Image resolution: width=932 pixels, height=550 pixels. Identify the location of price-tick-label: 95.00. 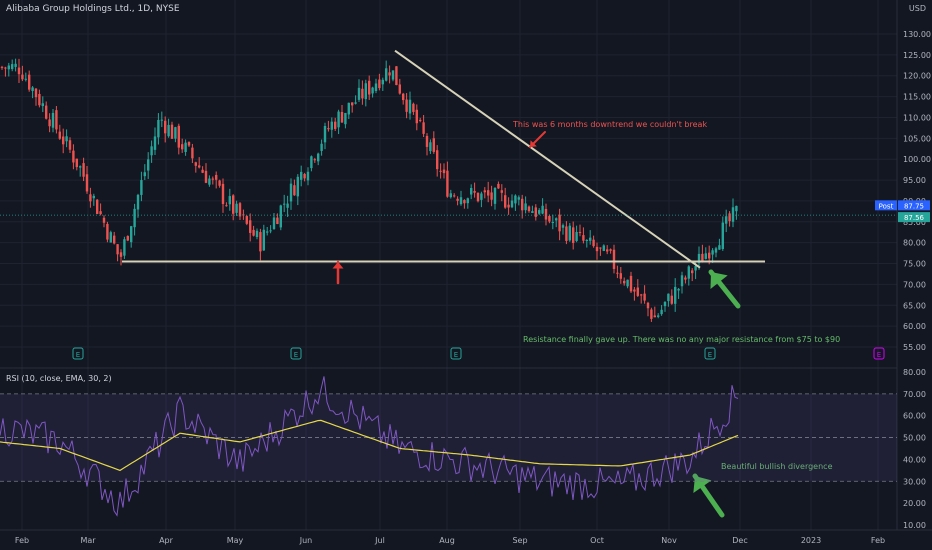
(914, 180).